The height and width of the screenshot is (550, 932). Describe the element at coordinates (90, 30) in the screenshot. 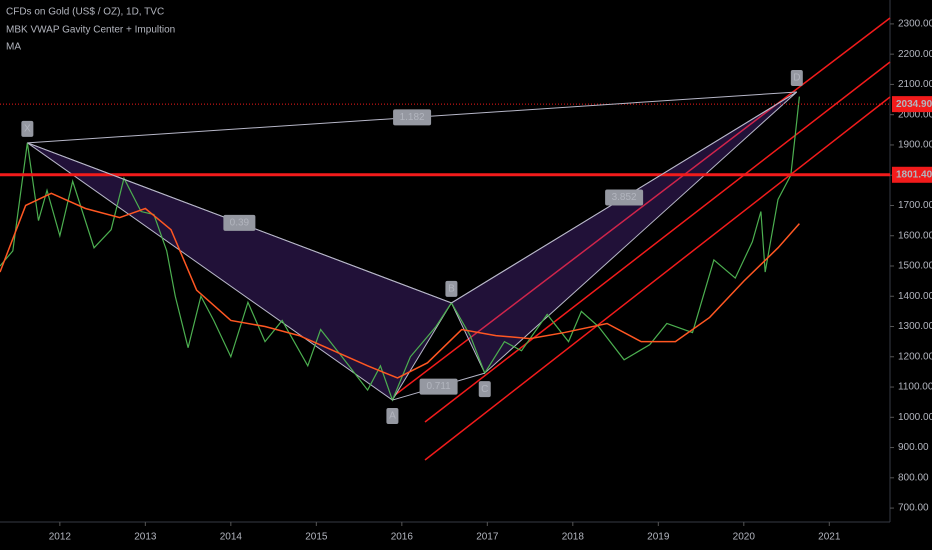

I see `indicator-label: MBK VWAP Gavity Center + Impultion` at that location.